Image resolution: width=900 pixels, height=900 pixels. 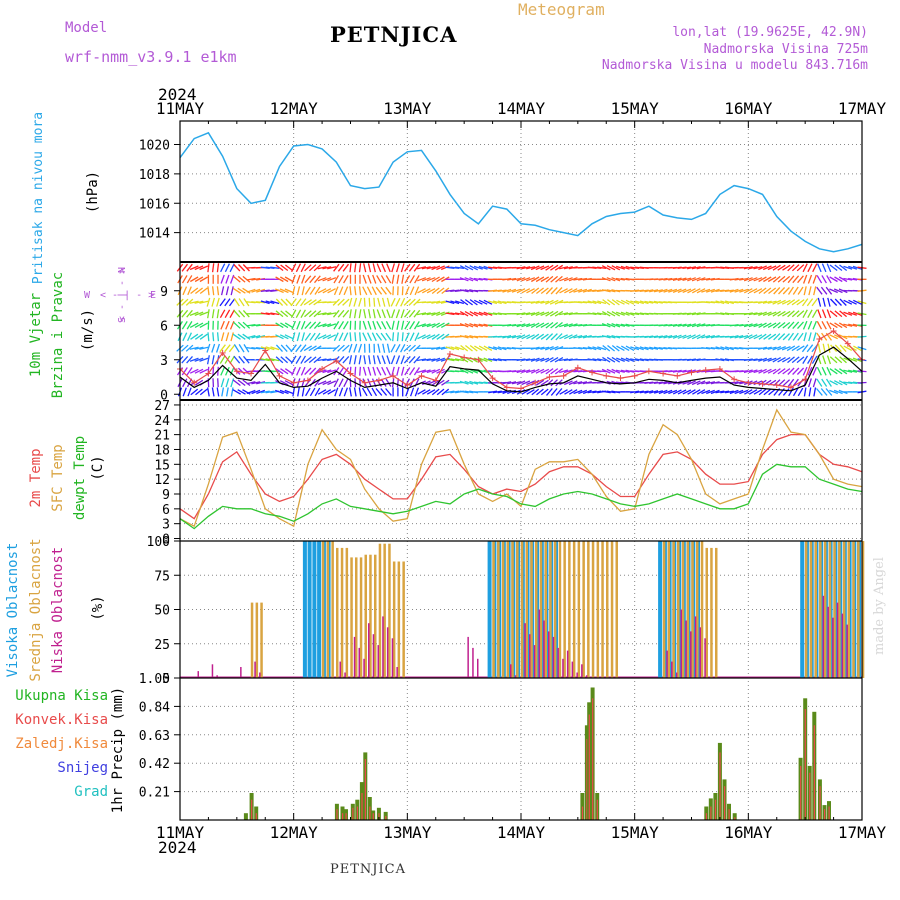 I want to click on cloud-low-ylabel: Niska Oblacnost, so click(x=58, y=610).